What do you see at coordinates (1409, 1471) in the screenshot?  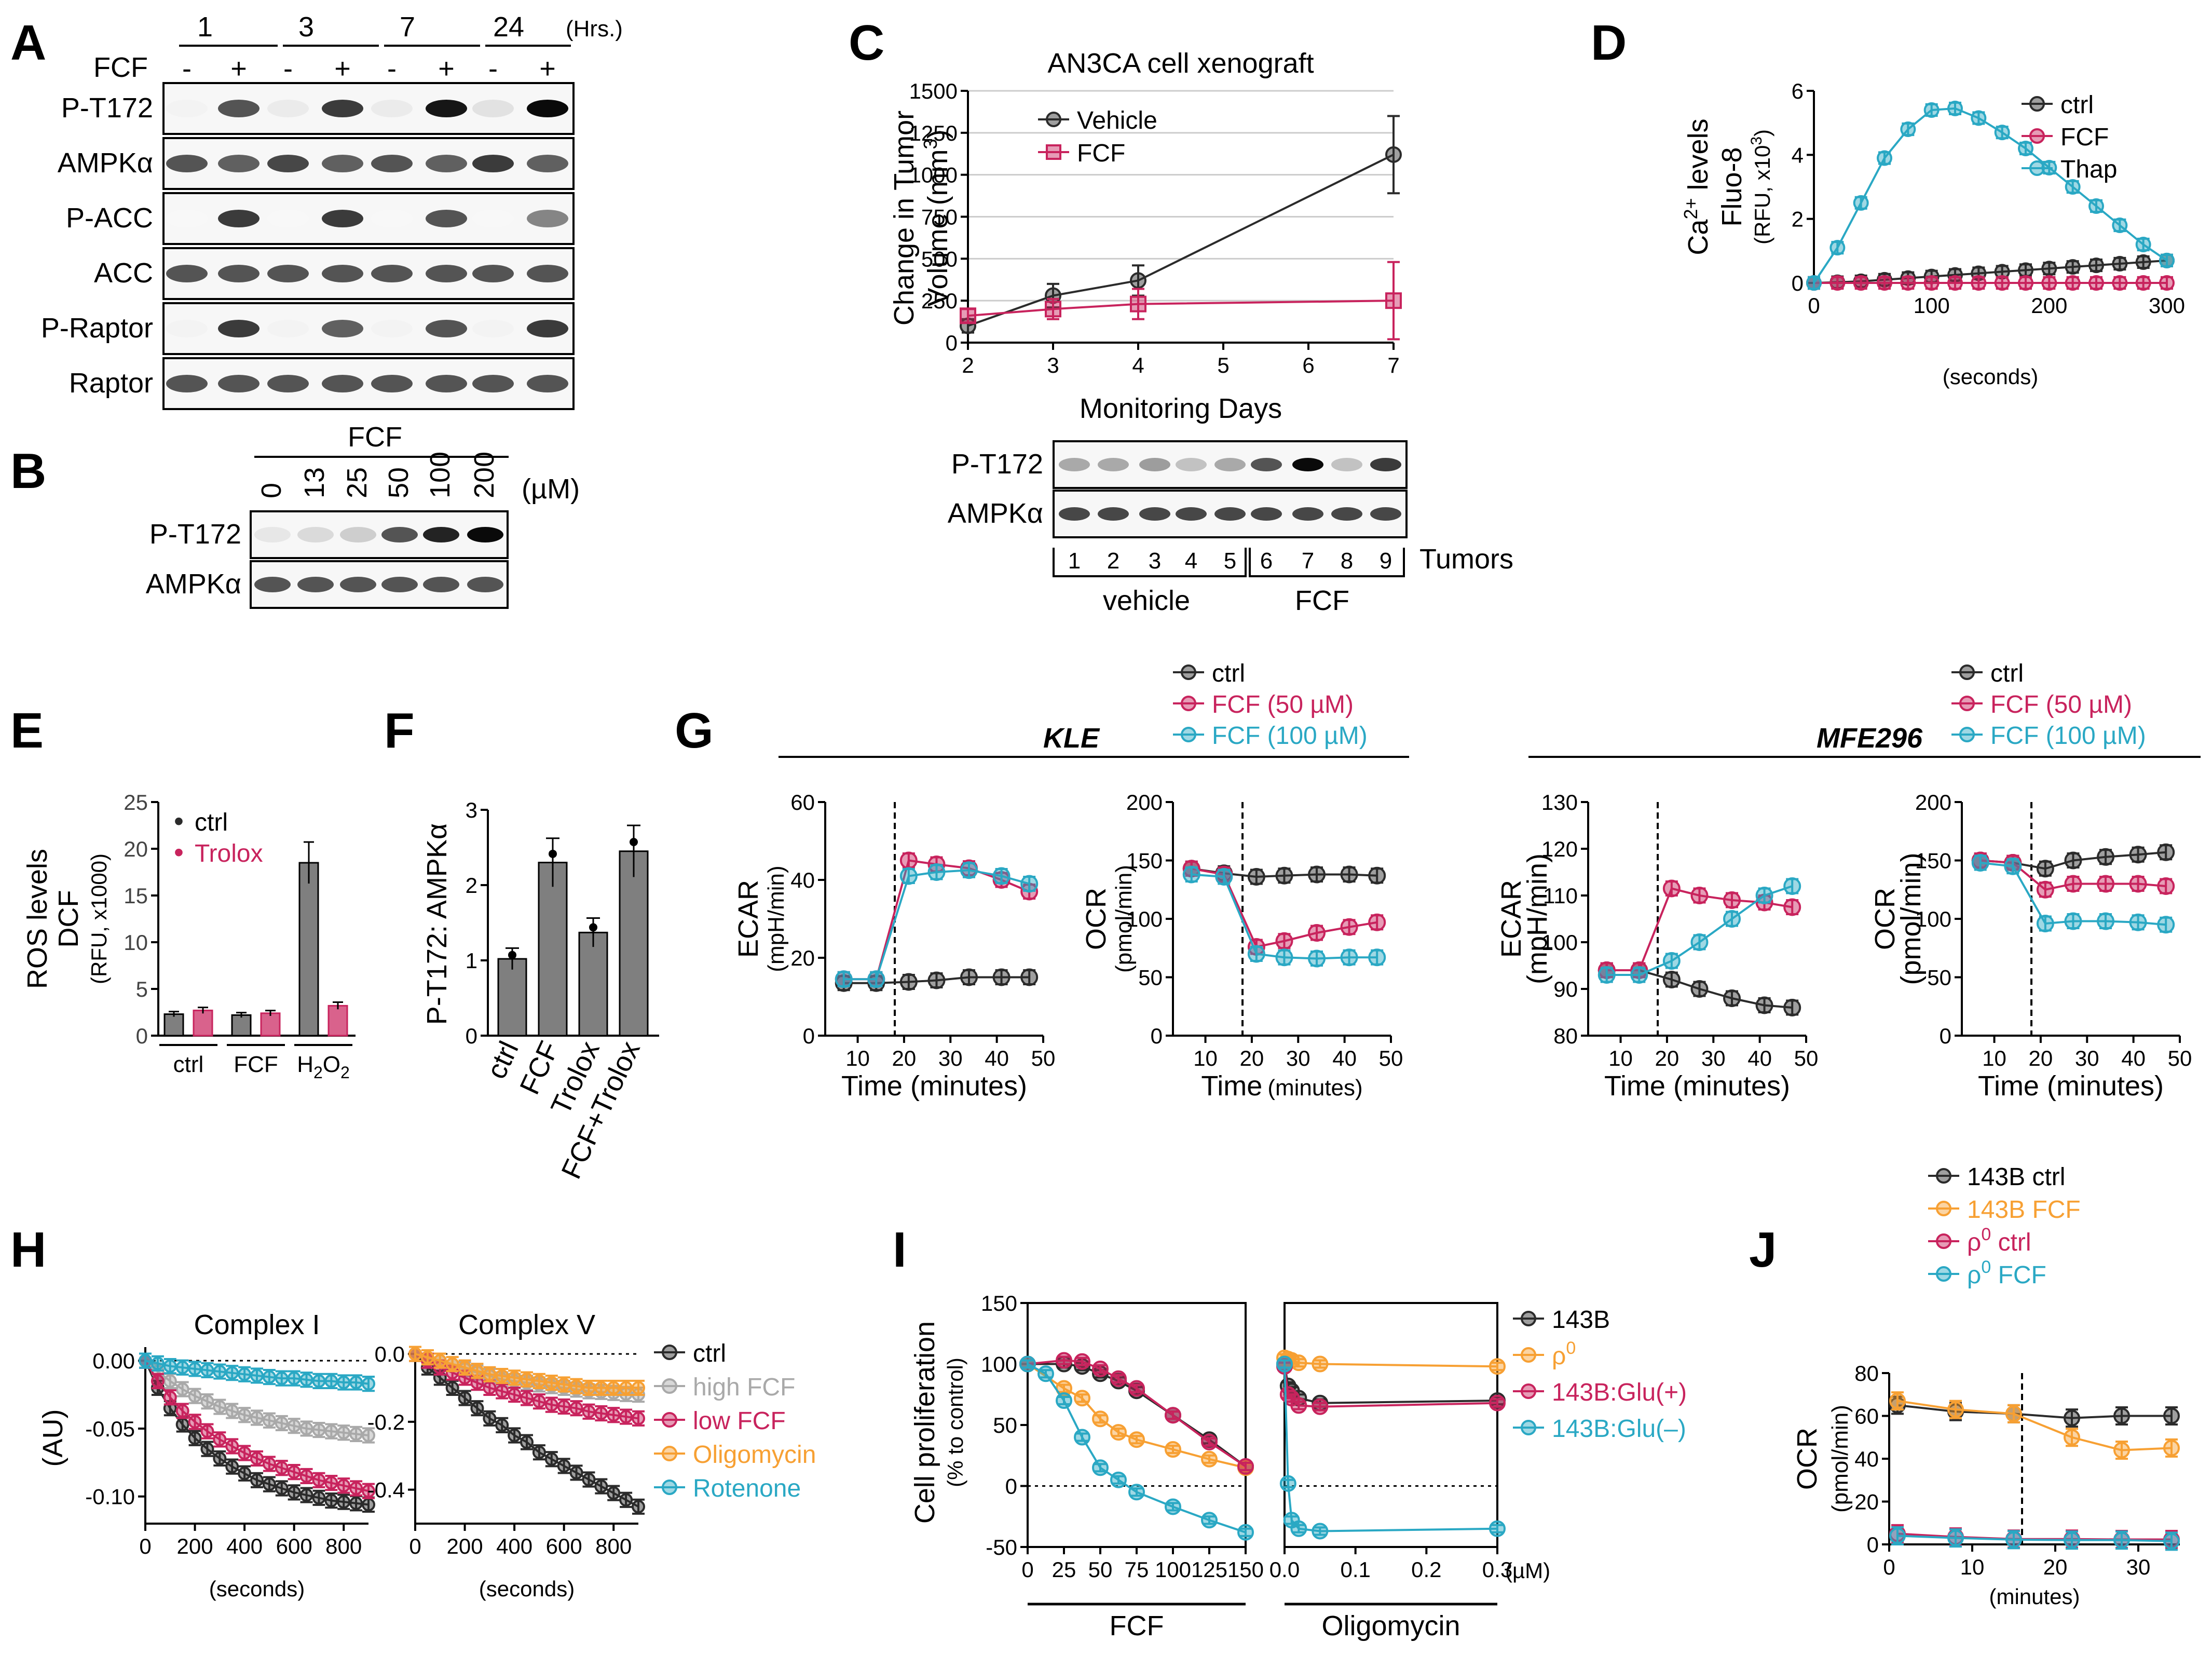 I see `chart-i-oligomycin: 0.0 0.1 0.2 0.3 Oligomycin (µM)` at bounding box center [1409, 1471].